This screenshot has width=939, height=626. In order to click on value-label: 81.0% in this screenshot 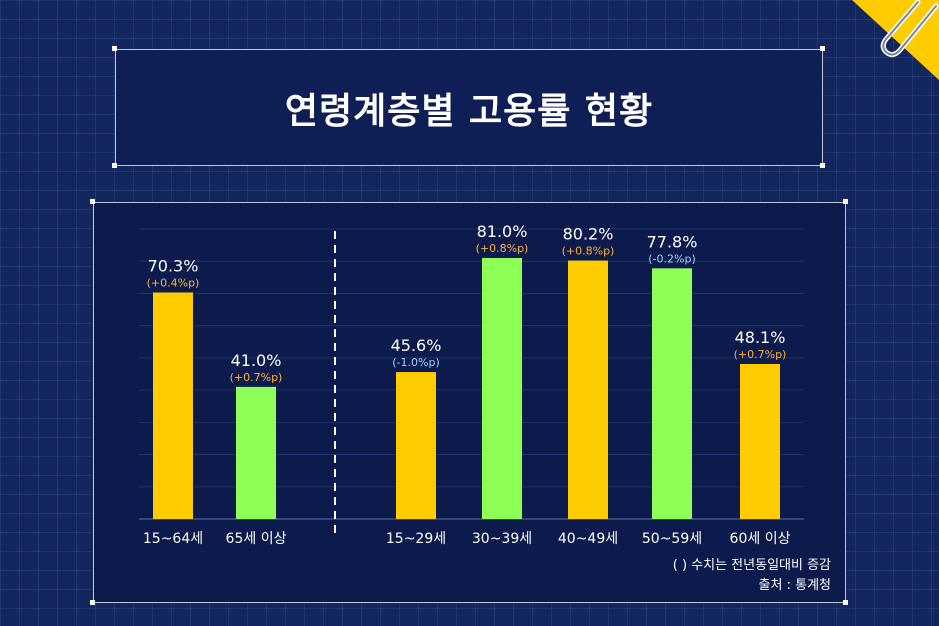, I will do `click(502, 231)`.